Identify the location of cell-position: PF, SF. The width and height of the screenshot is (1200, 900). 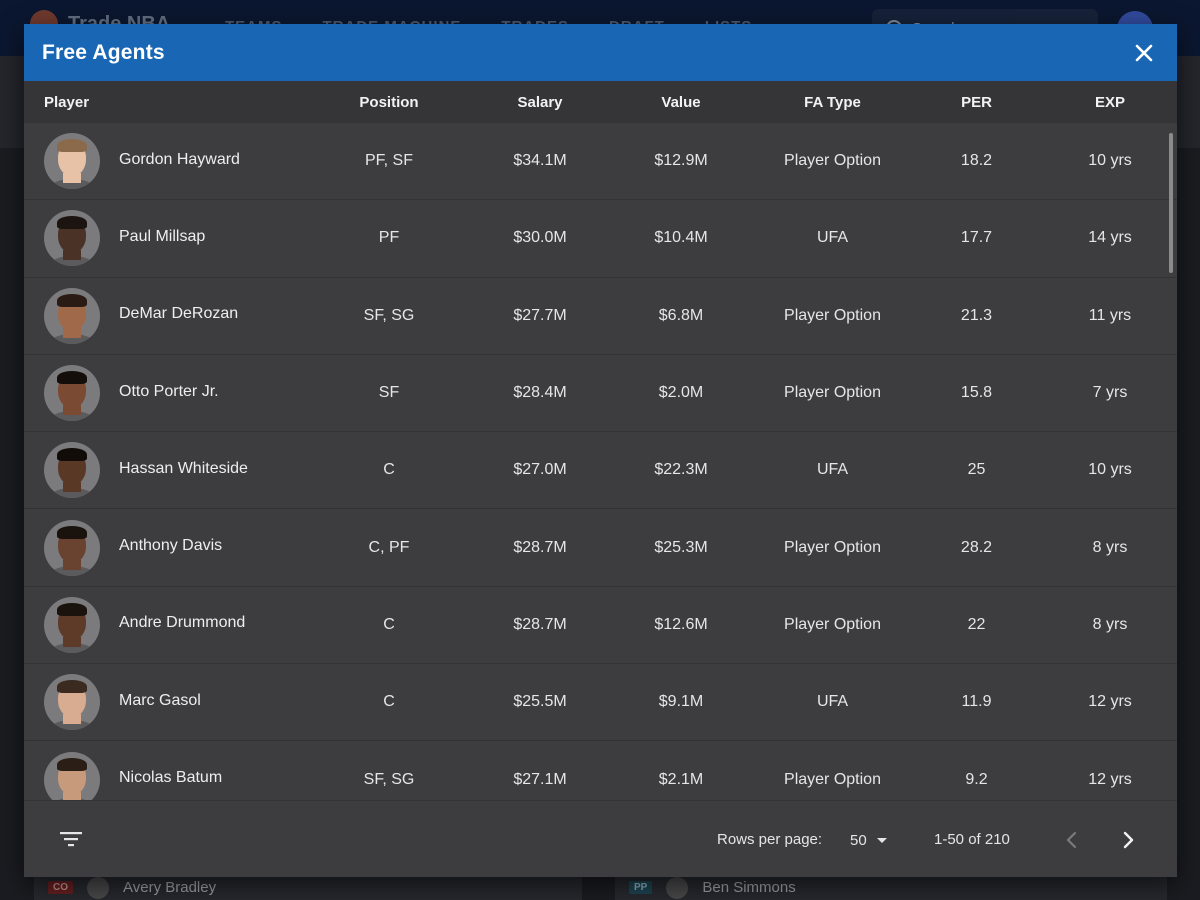
(388, 161).